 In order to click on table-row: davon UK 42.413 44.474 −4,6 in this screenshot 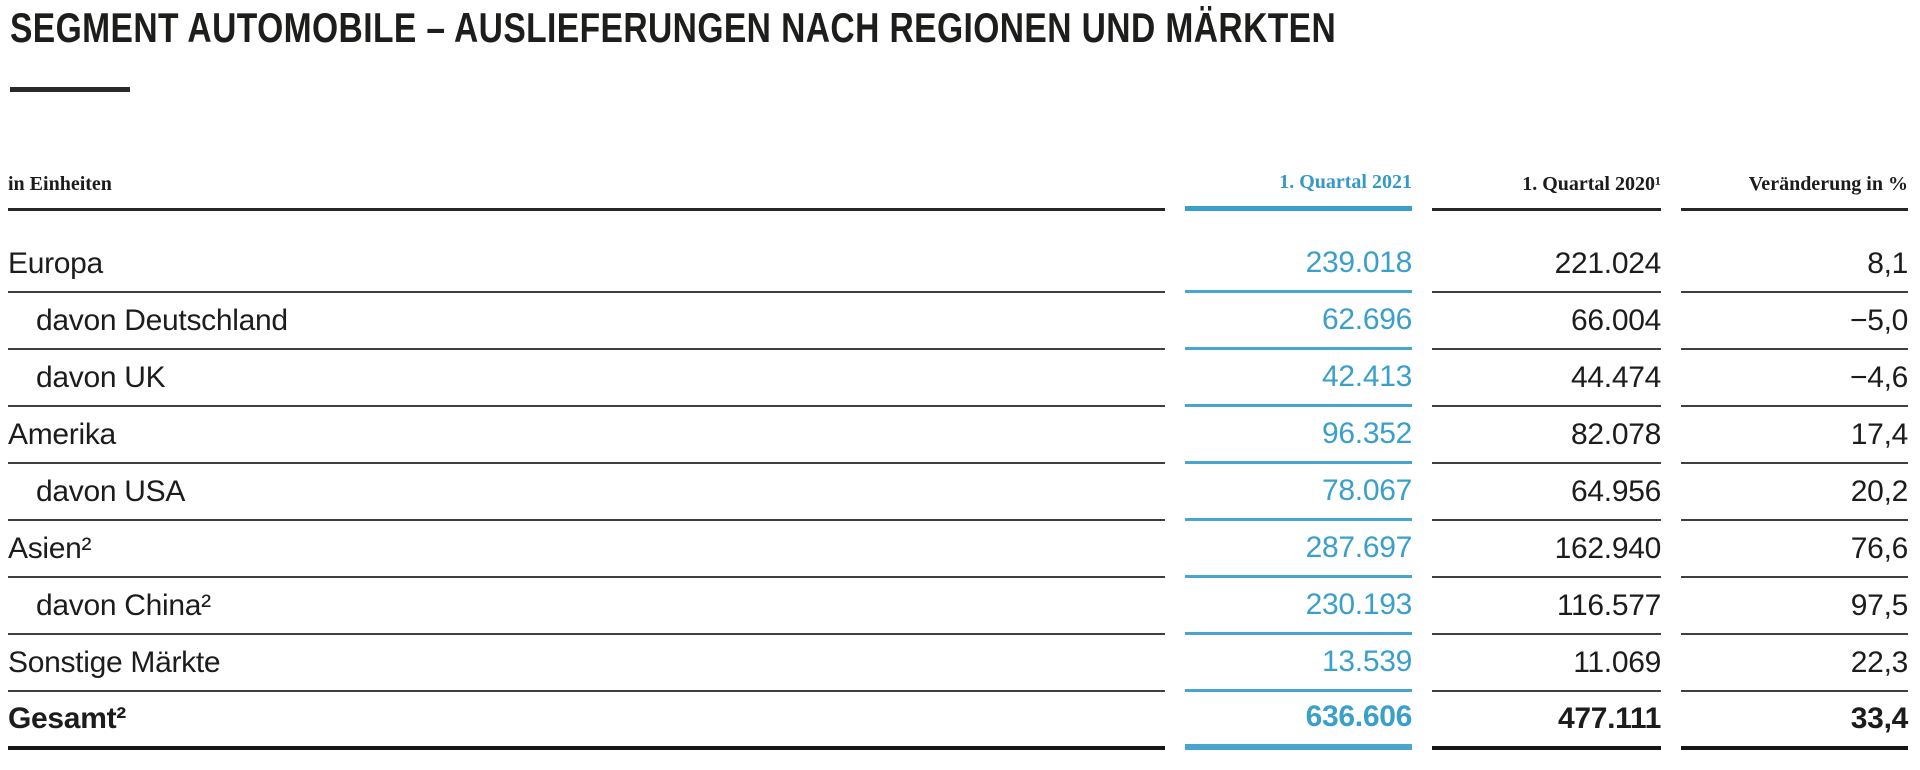, I will do `click(958, 378)`.